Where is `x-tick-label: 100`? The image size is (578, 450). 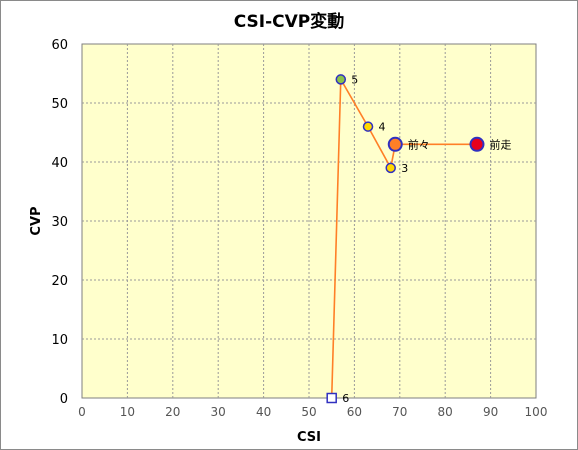 x-tick-label: 100 is located at coordinates (536, 412).